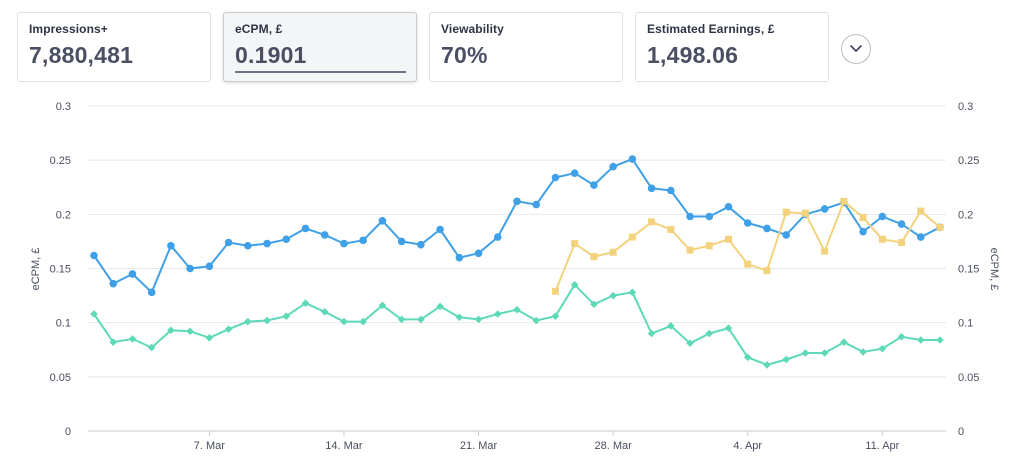 The height and width of the screenshot is (465, 1024). I want to click on x-tick-label: 4. Apr, so click(747, 446).